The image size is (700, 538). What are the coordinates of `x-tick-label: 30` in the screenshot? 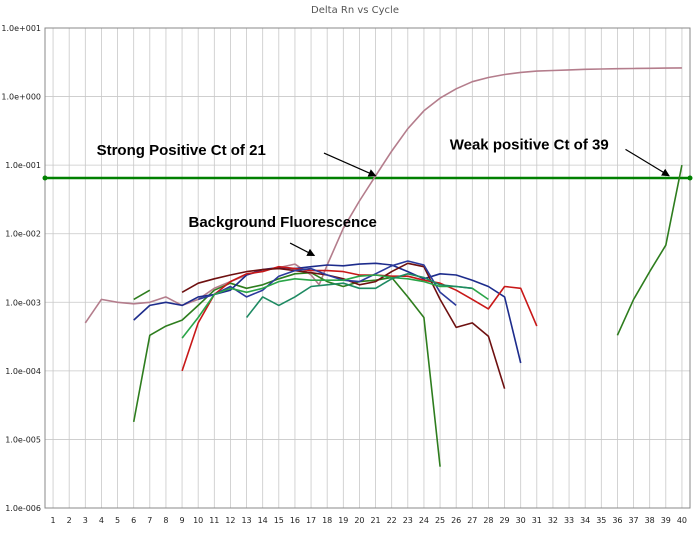 It's located at (521, 520).